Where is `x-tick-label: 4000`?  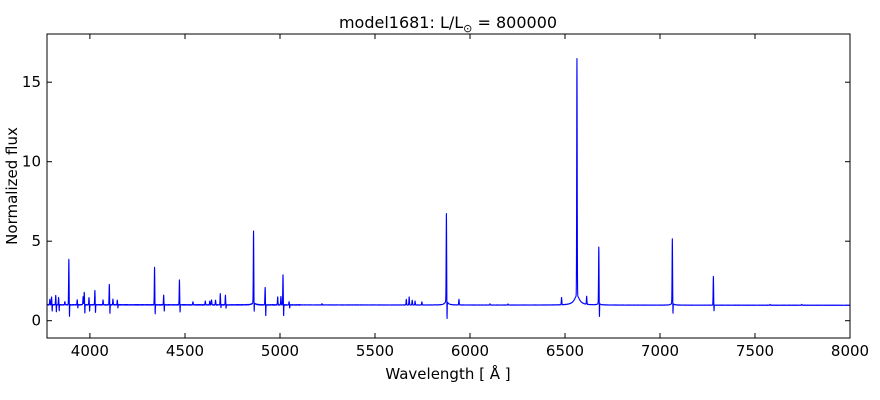
x-tick-label: 4000 is located at coordinates (90, 351).